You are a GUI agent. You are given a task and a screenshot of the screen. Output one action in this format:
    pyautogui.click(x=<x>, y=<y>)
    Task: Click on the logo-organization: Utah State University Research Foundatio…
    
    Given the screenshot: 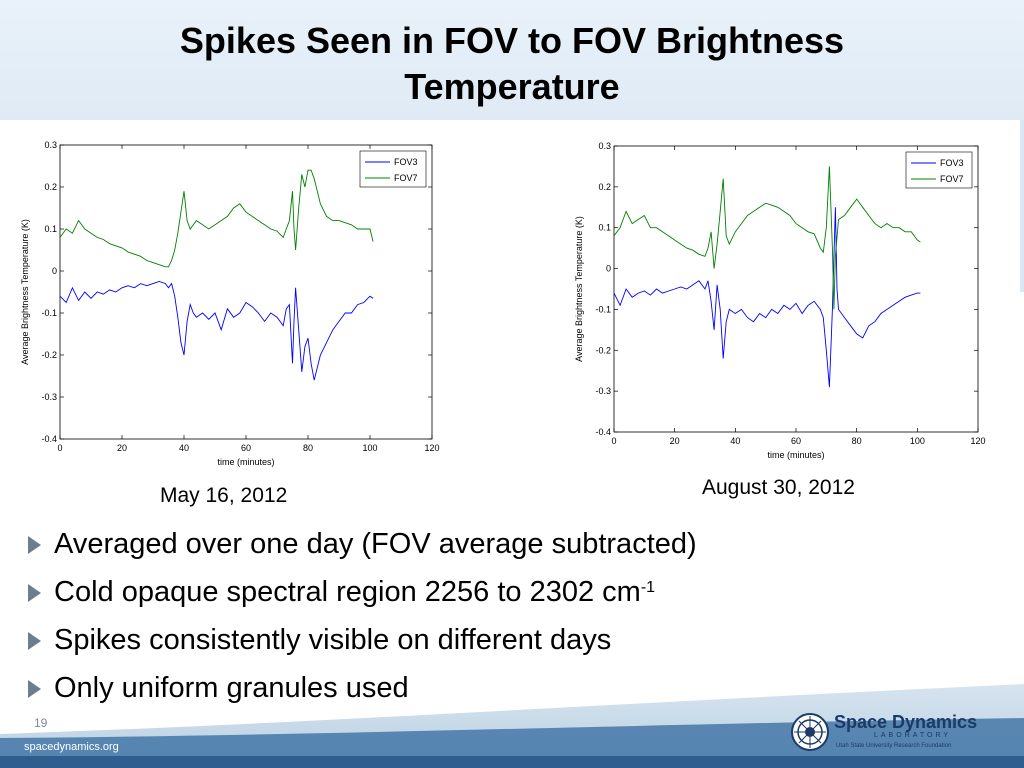 What is the action you would take?
    pyautogui.click(x=894, y=746)
    